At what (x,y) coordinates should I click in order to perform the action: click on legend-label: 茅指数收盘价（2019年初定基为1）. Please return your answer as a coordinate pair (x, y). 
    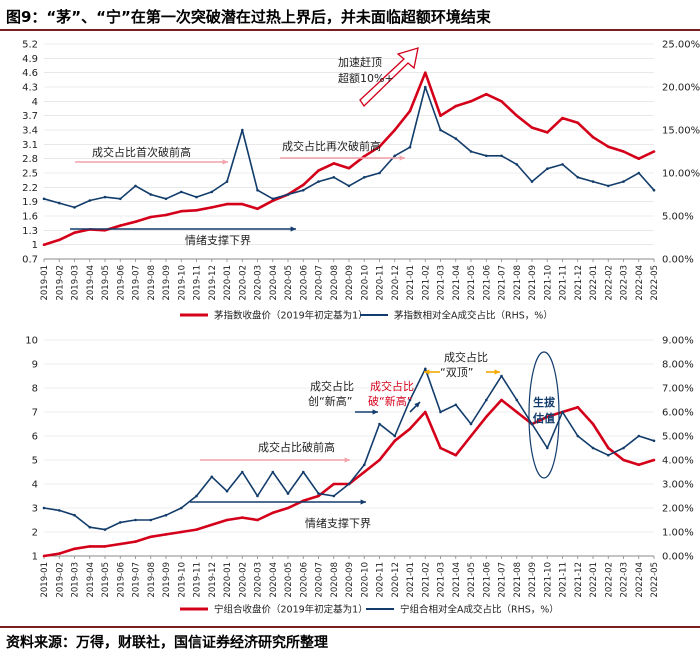
    Looking at the image, I should click on (291, 316).